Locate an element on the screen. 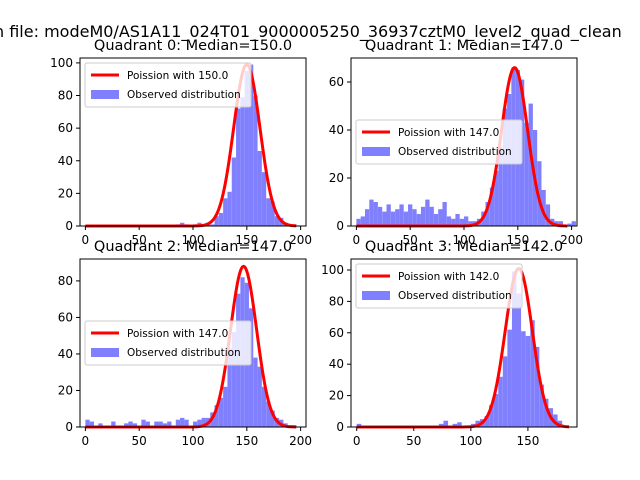 The height and width of the screenshot is (480, 640). subplot-title: Quadrant 1: Median=147.0 is located at coordinates (464, 46).